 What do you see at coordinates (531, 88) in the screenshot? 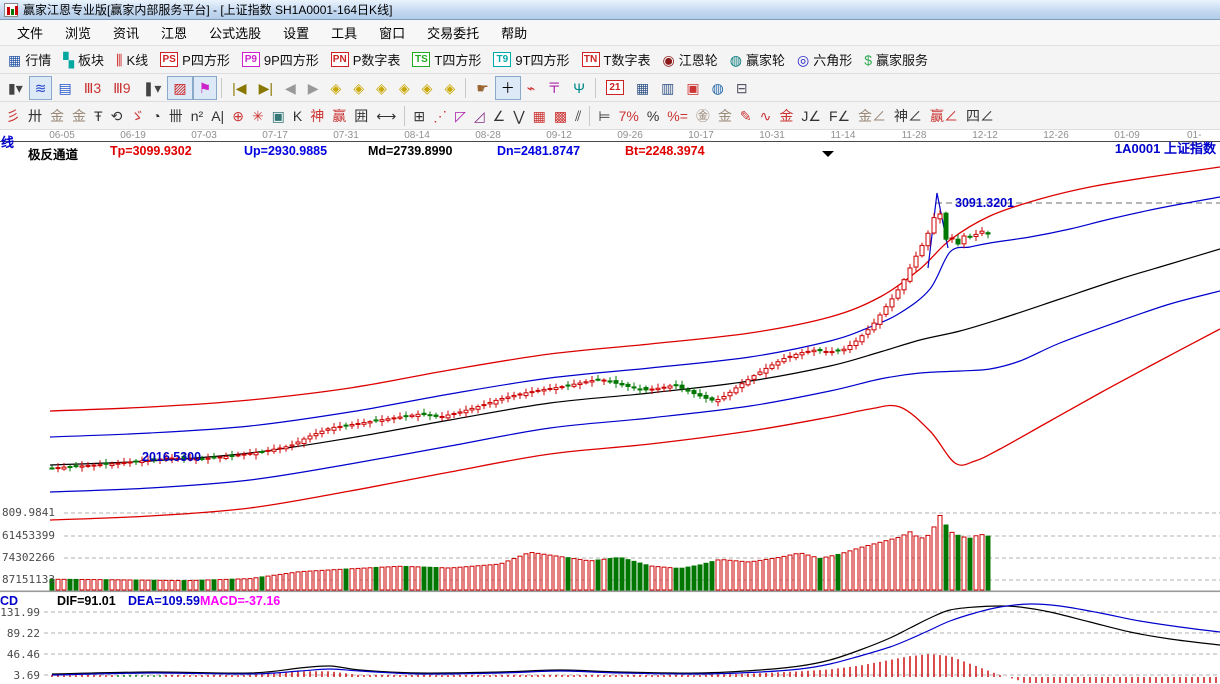
I see `angle-measure-button: ⌁` at bounding box center [531, 88].